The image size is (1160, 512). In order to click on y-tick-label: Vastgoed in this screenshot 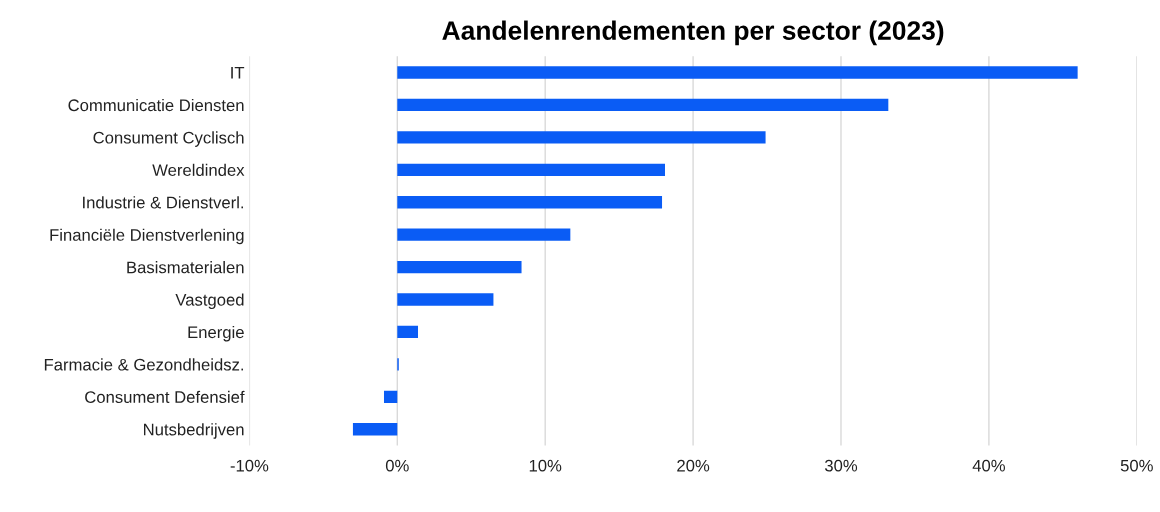, I will do `click(209, 301)`.